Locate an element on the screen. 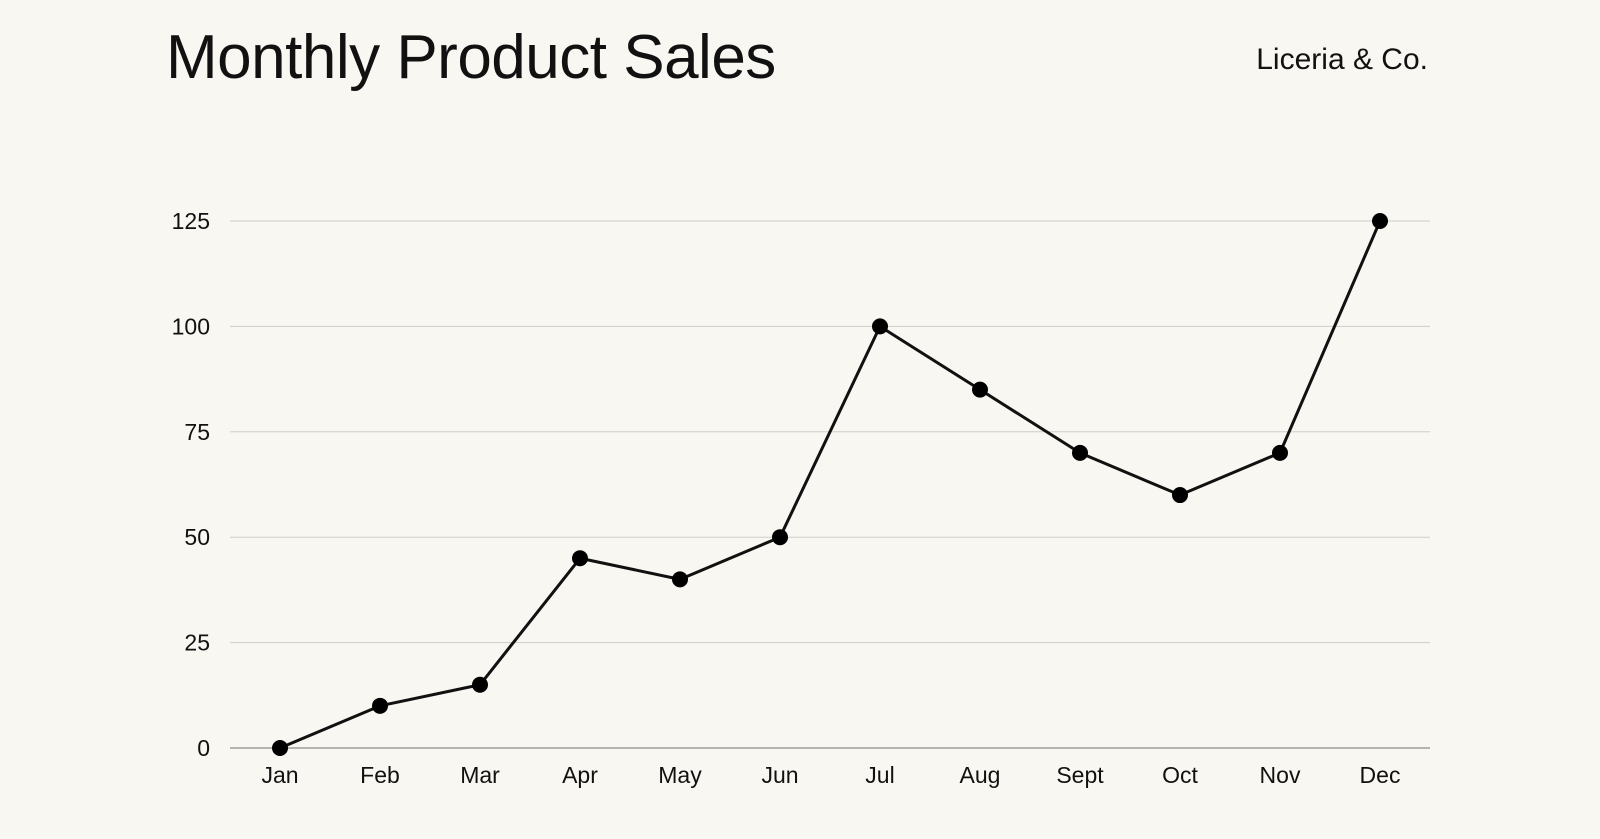 The width and height of the screenshot is (1600, 839). data-point-jan is located at coordinates (280, 748).